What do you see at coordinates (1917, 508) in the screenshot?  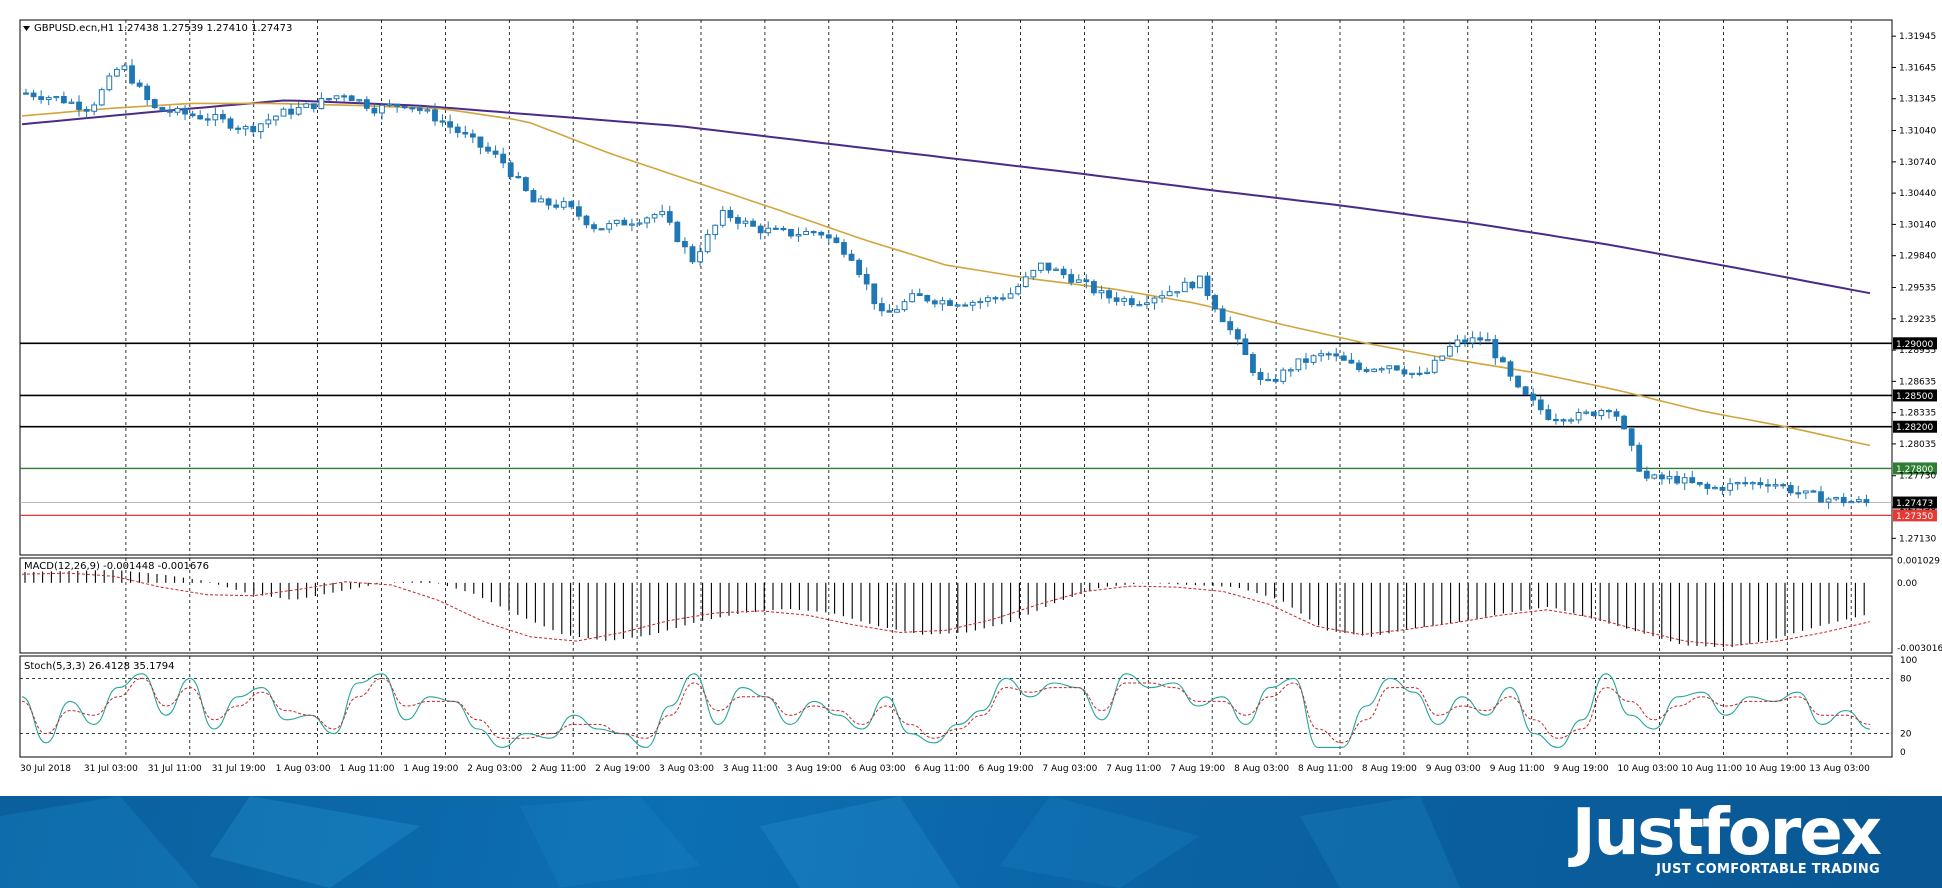 I see `y-tick-label: 1.27430` at bounding box center [1917, 508].